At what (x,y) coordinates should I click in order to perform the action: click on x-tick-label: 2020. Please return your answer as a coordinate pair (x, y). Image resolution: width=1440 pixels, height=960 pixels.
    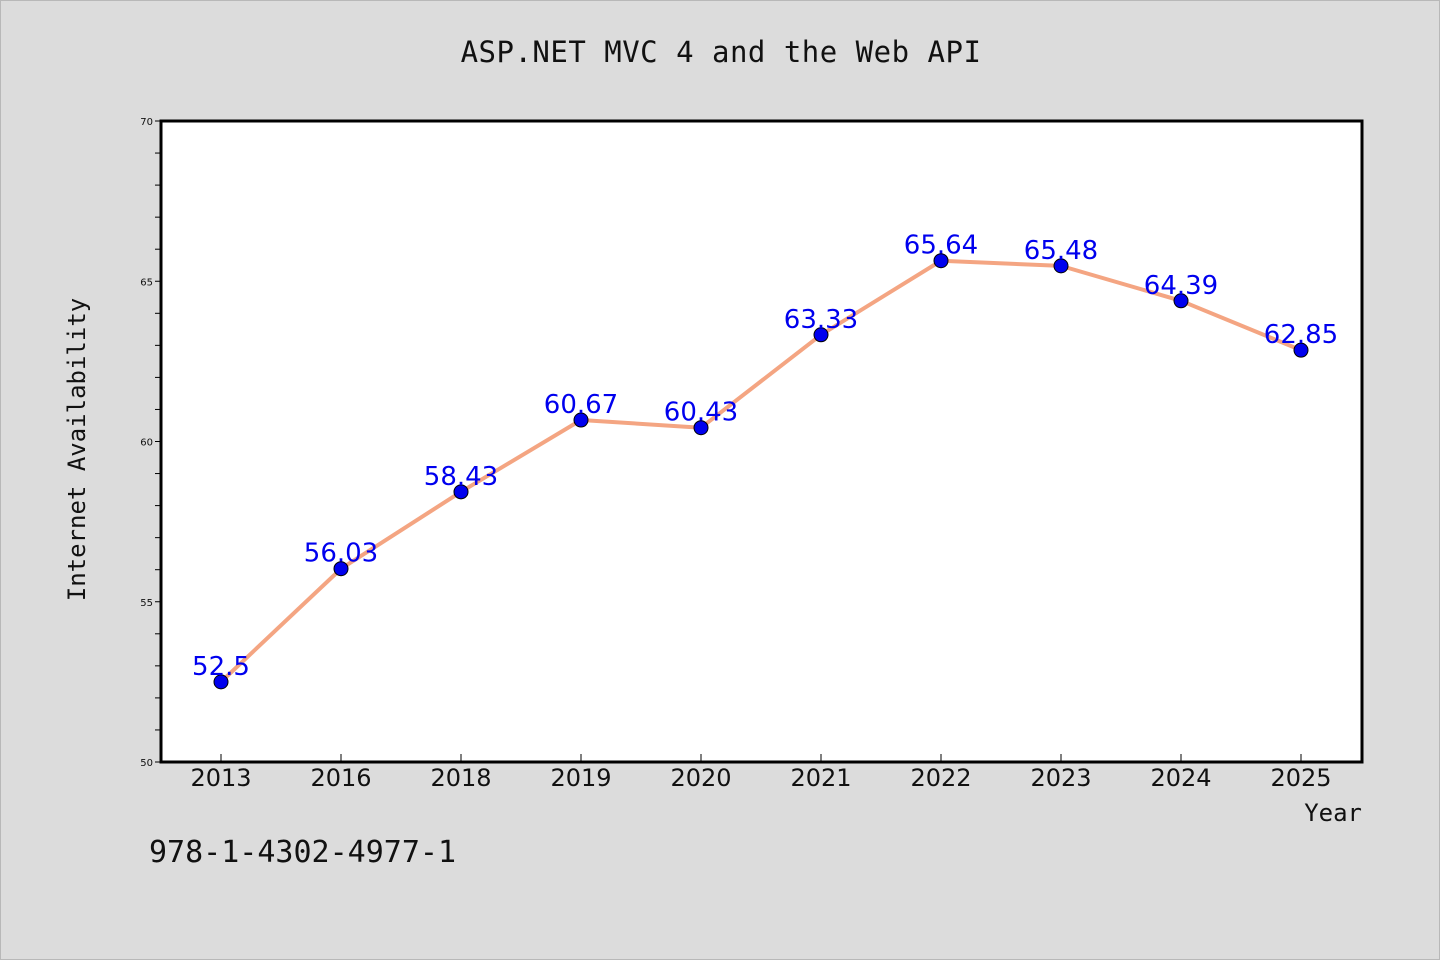
    Looking at the image, I should click on (700, 778).